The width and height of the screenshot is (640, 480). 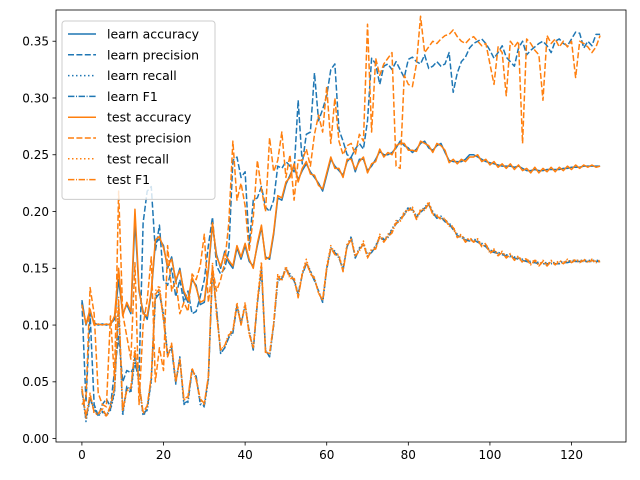 What do you see at coordinates (35, 382) in the screenshot?
I see `y-tick-label: 0.05` at bounding box center [35, 382].